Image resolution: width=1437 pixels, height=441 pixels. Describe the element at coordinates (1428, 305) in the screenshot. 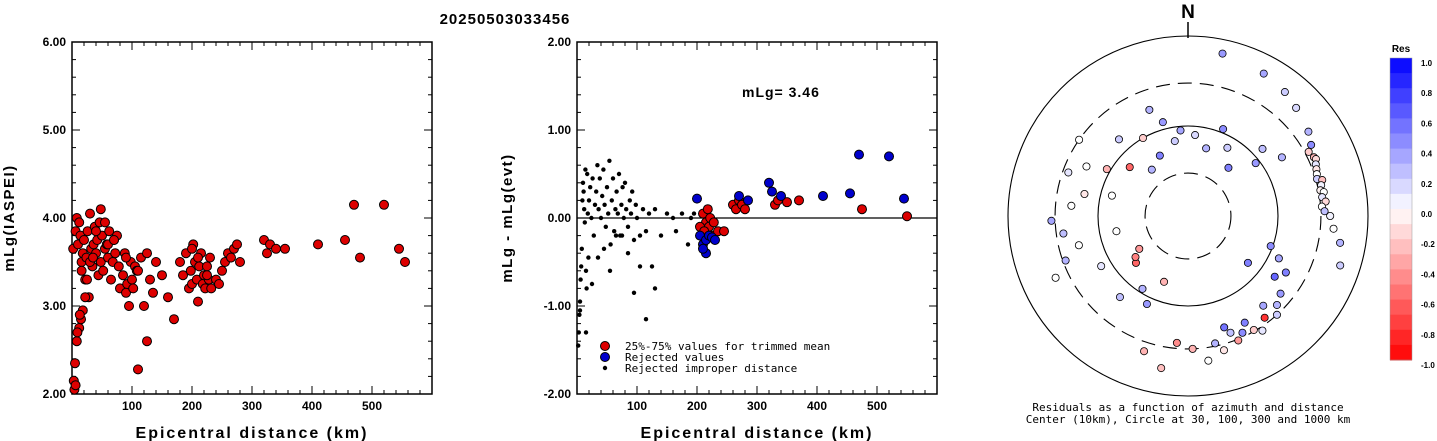

I see `colorbar-tick-label: -0.6` at that location.